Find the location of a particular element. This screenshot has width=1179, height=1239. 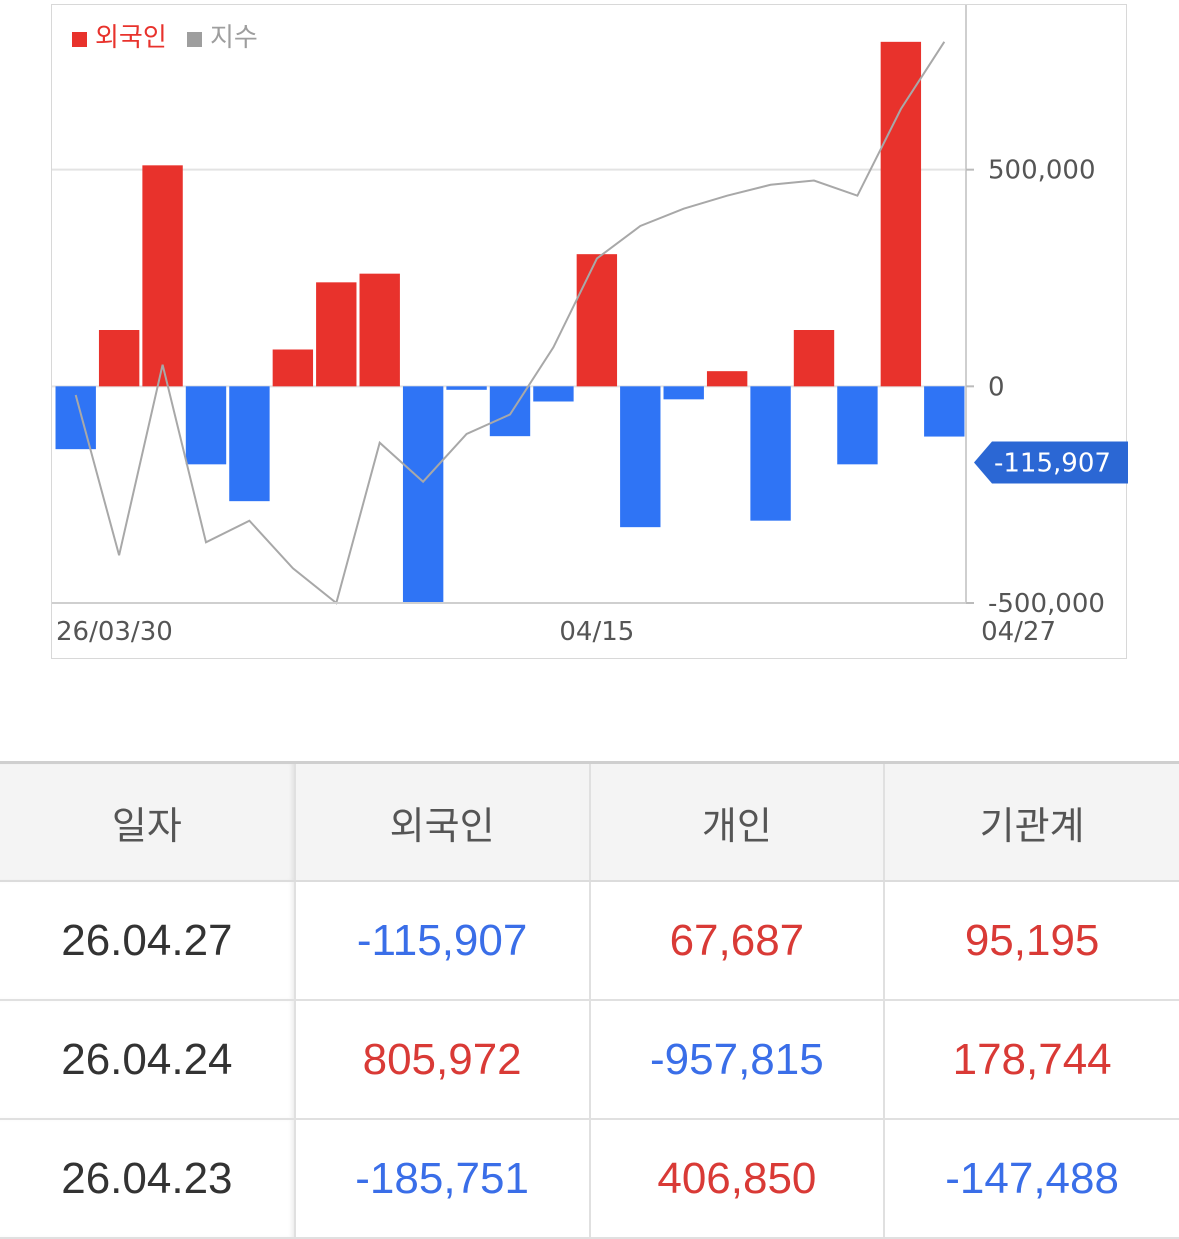

institution-cell: 95,195 is located at coordinates (1031, 941).